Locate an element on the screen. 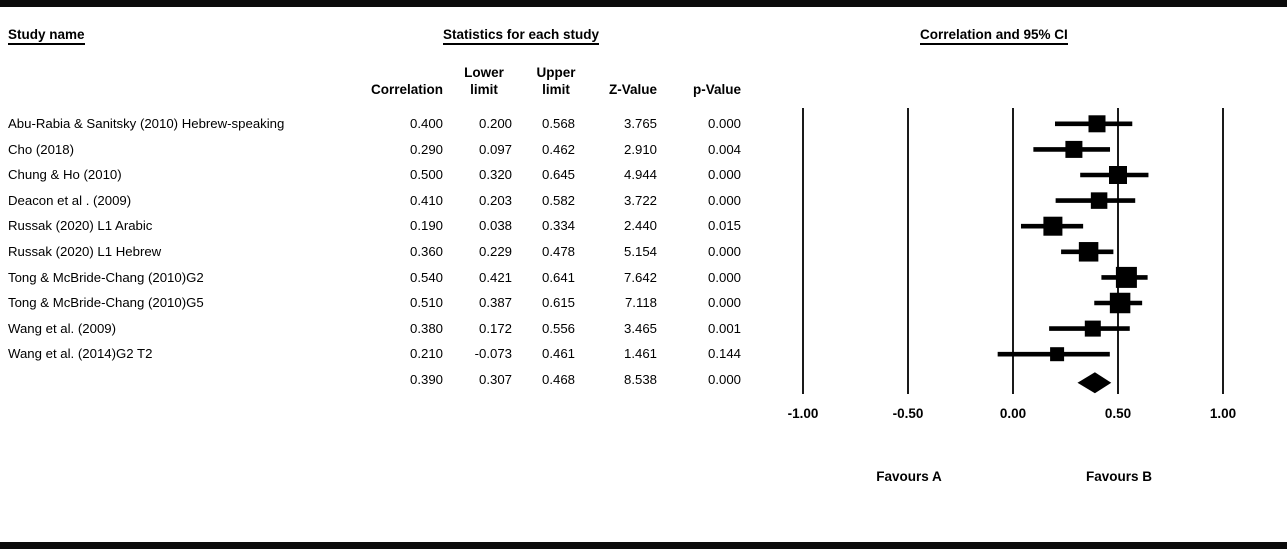 This screenshot has width=1287, height=549. study-name: Wang et al. (2009) is located at coordinates (62, 328).